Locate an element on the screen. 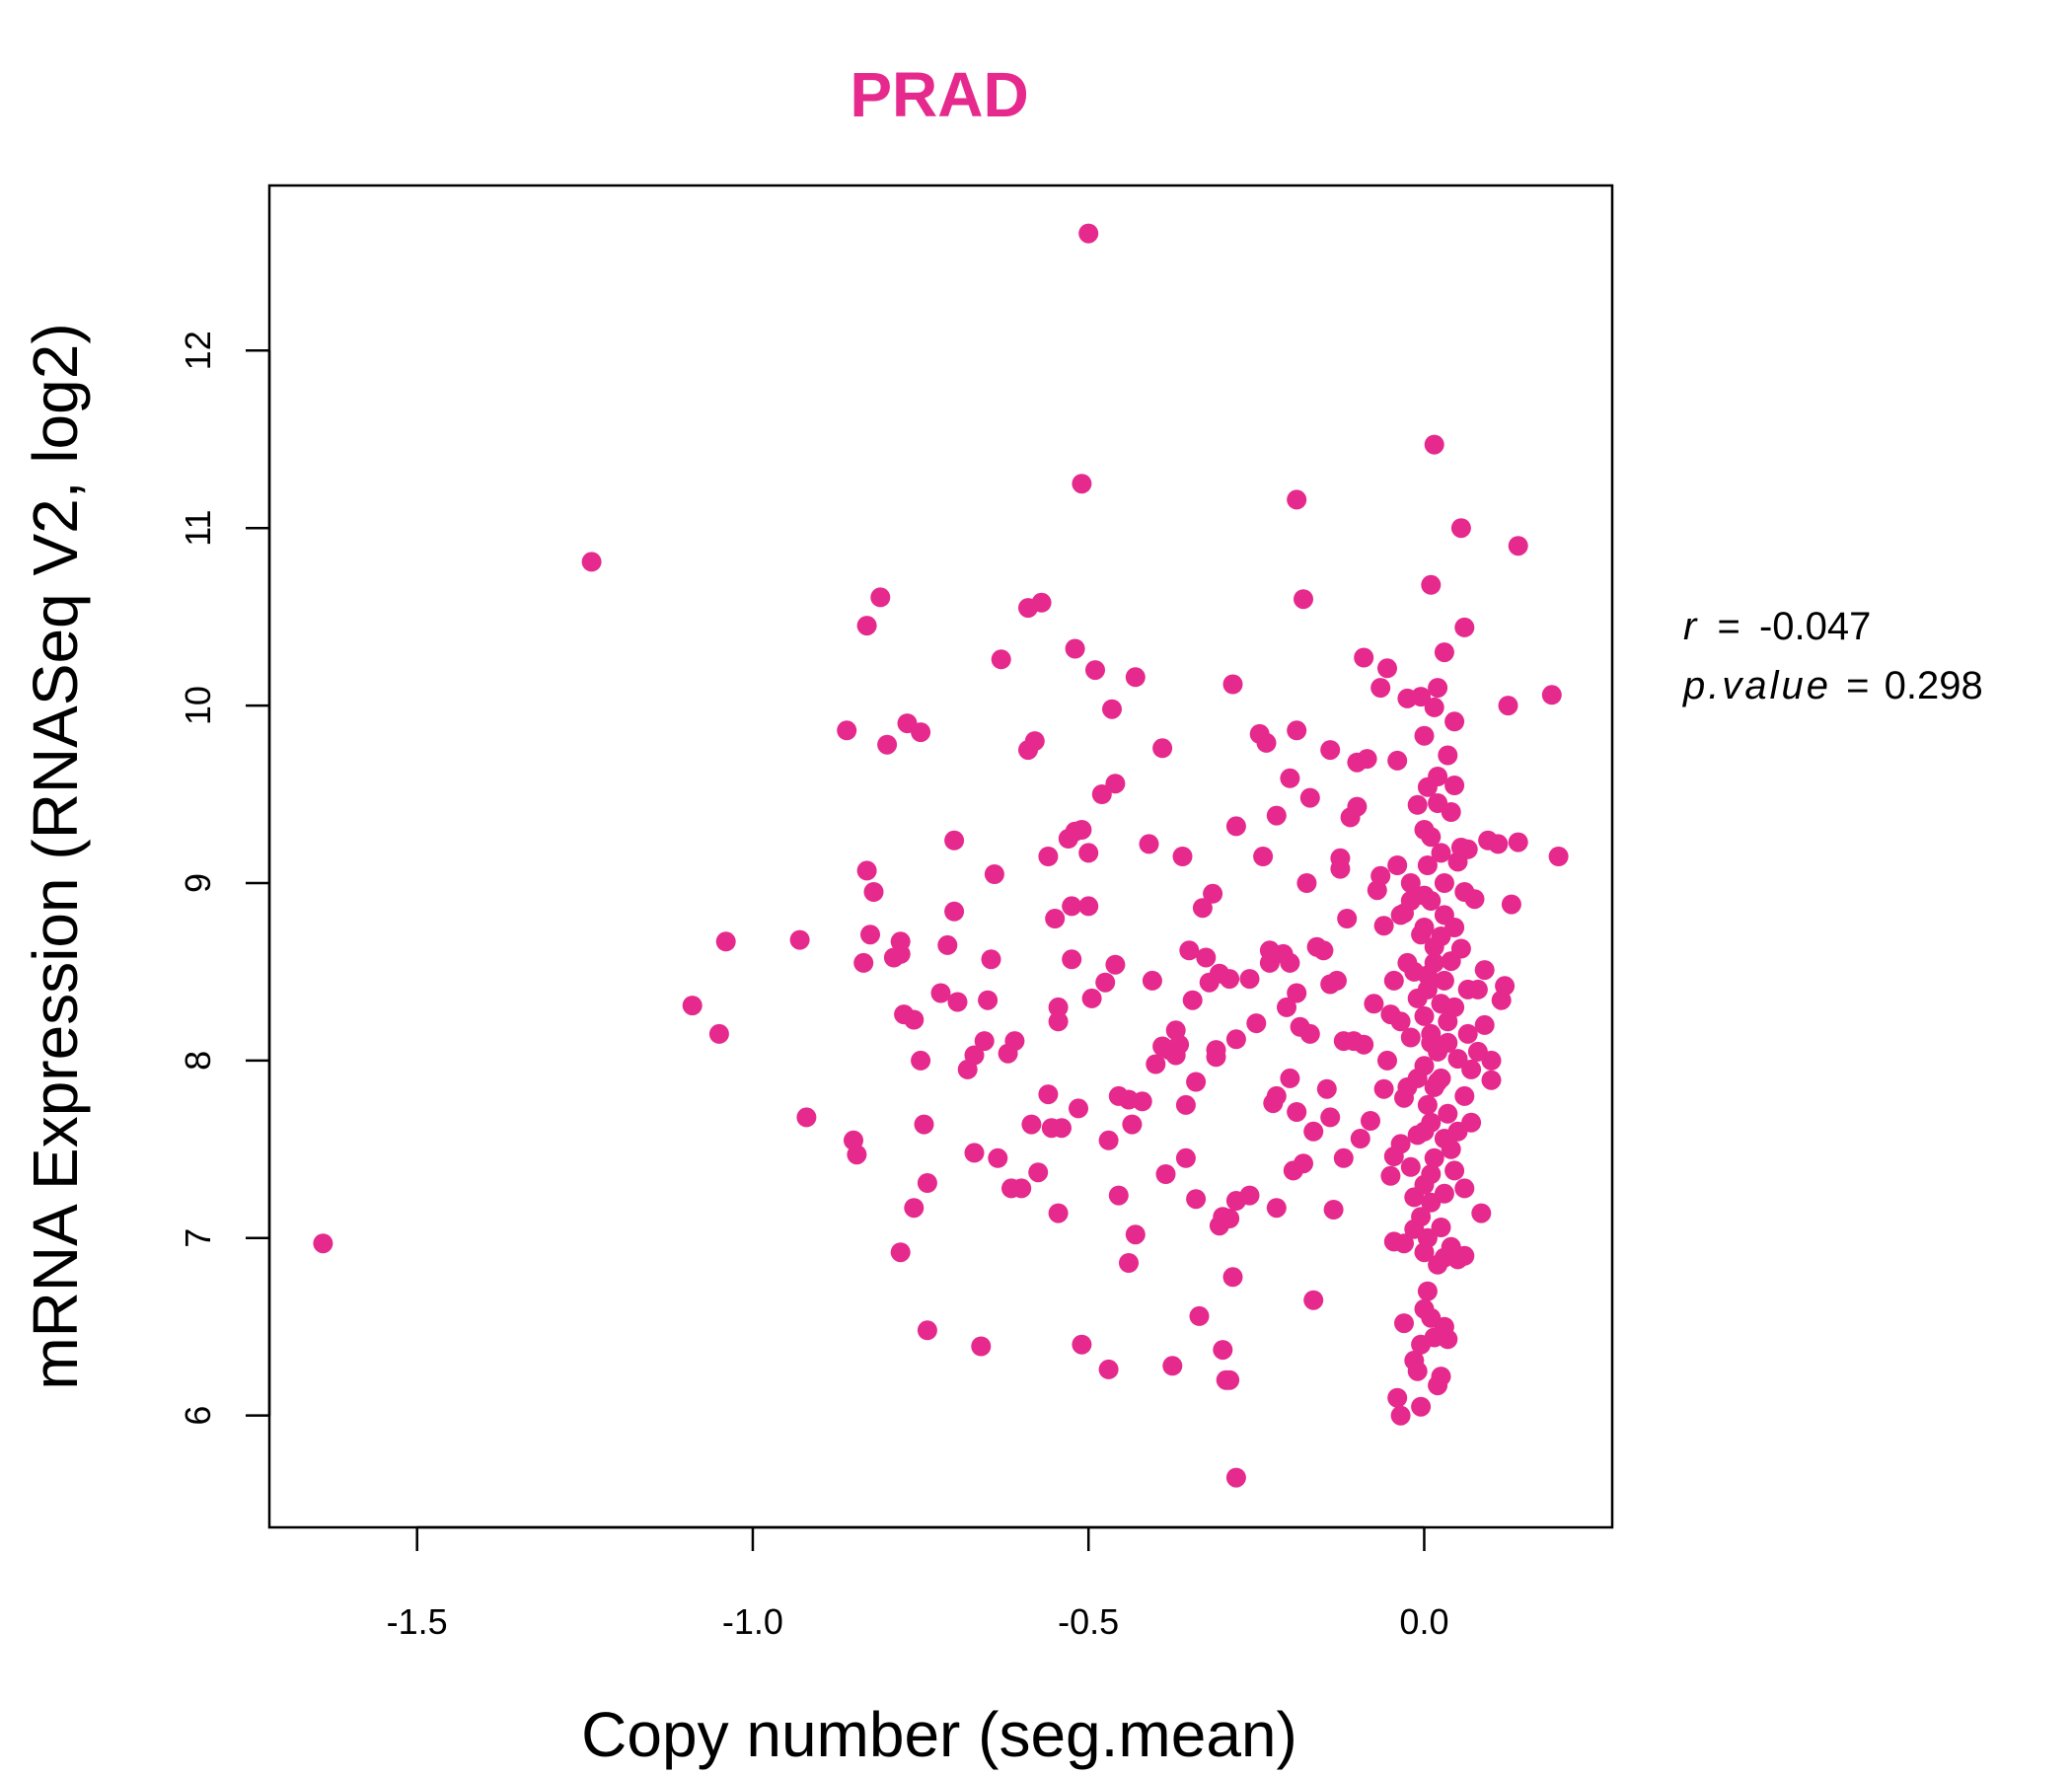  x-tick-label: -1.5 is located at coordinates (418, 1622).